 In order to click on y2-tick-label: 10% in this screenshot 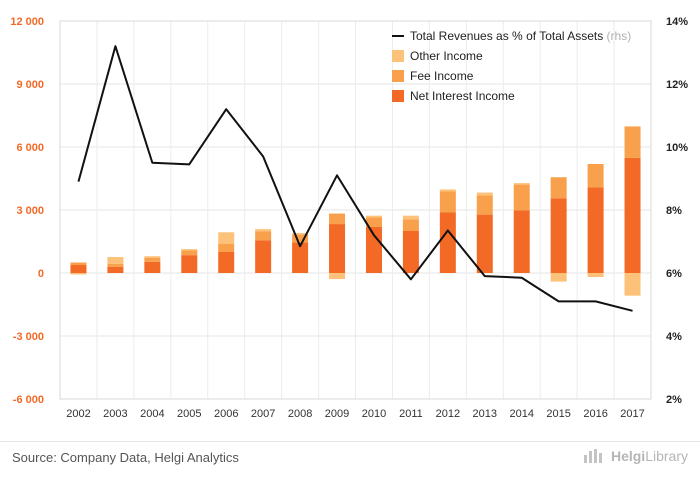, I will do `click(677, 148)`.